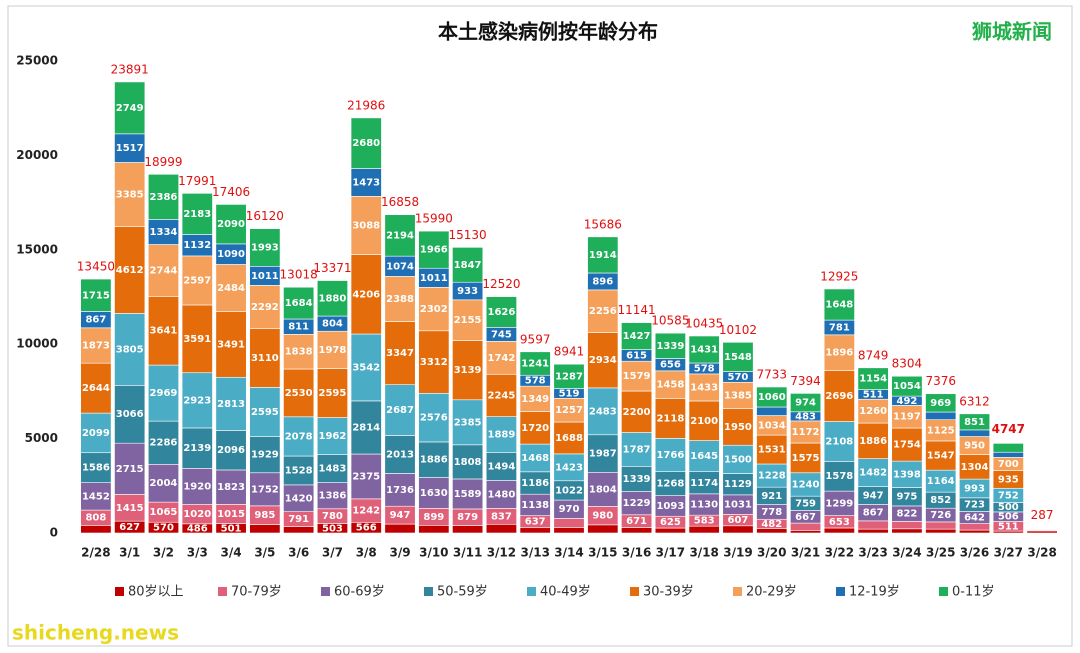 This screenshot has height=653, width=1080. I want to click on data-label: 811, so click(298, 327).